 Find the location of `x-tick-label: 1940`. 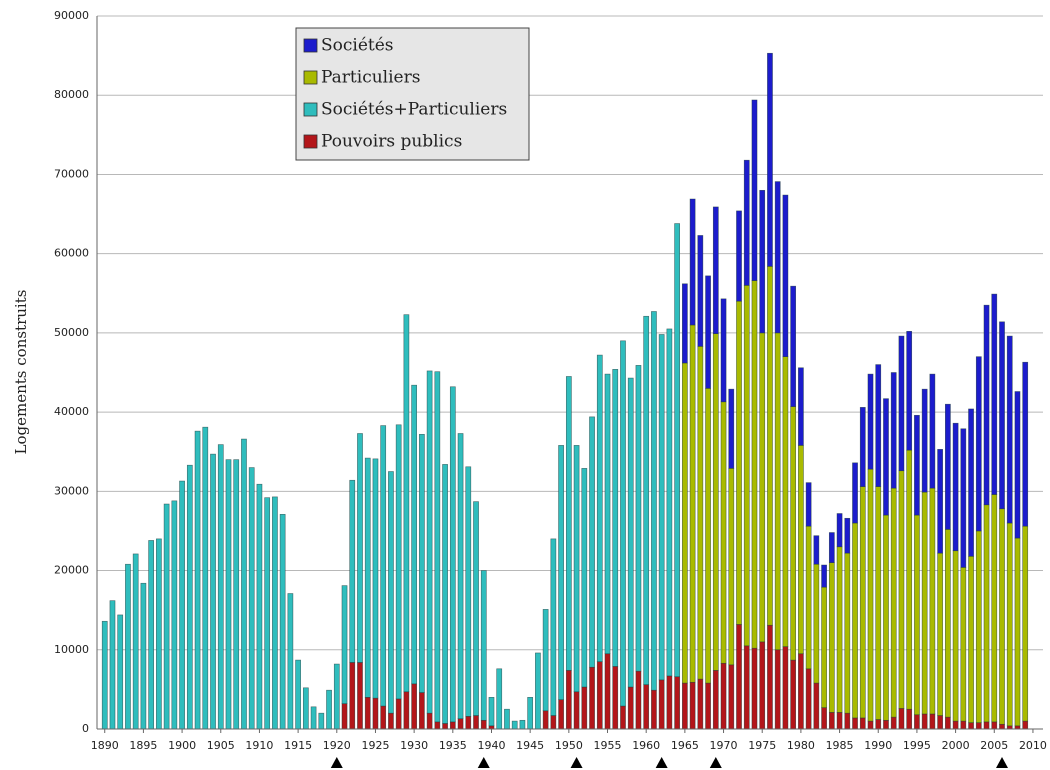

x-tick-label: 1940 is located at coordinates (491, 745).